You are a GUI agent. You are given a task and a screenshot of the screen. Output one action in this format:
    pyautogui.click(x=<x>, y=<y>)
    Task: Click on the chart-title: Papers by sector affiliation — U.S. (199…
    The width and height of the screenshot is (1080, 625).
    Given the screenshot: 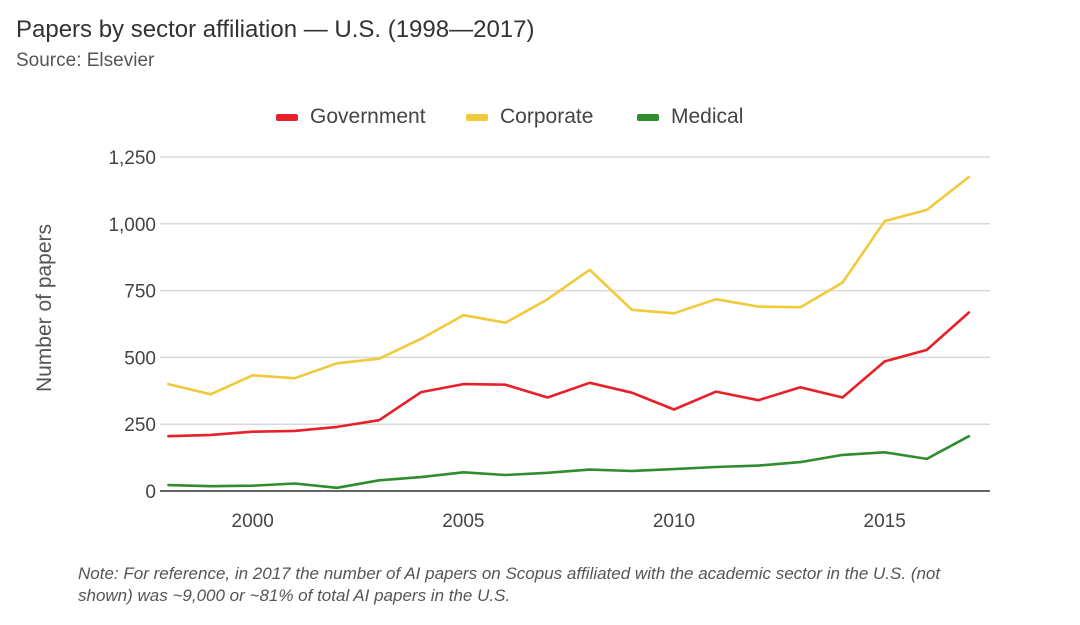 What is the action you would take?
    pyautogui.click(x=275, y=29)
    